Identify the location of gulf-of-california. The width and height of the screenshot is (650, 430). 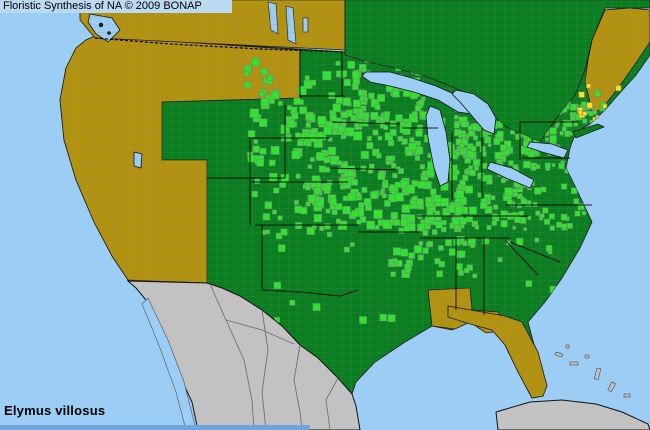
(169, 363).